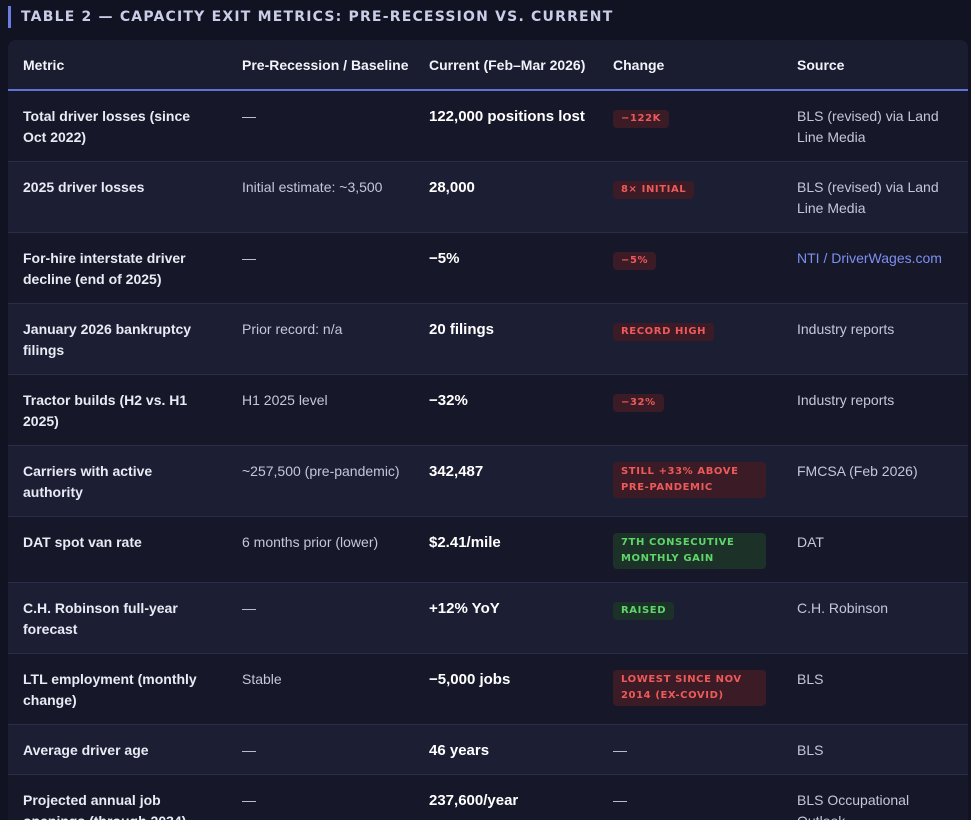 The height and width of the screenshot is (820, 971). What do you see at coordinates (506, 197) in the screenshot?
I see `current-value-cell: 28,000` at bounding box center [506, 197].